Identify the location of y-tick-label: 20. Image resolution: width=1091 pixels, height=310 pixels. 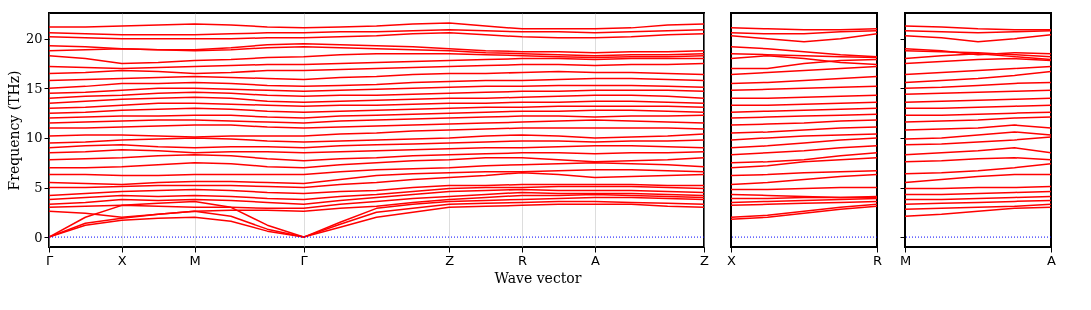
(34, 39).